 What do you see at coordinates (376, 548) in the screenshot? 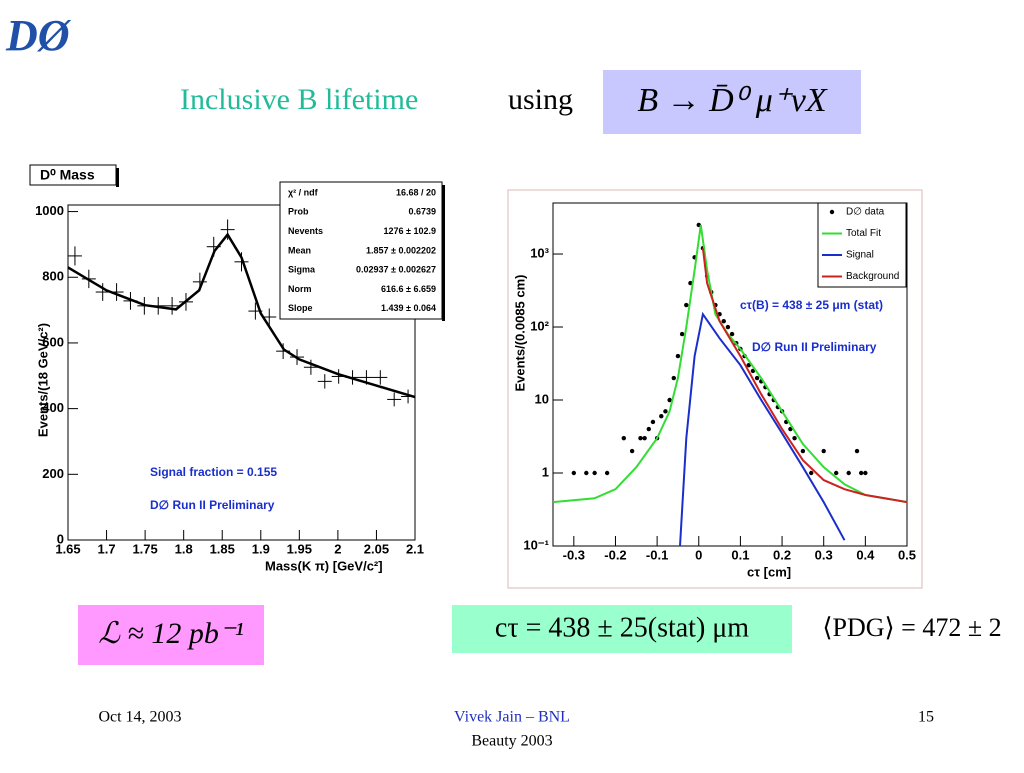
I see `x-tick-label: 2.05` at bounding box center [376, 548].